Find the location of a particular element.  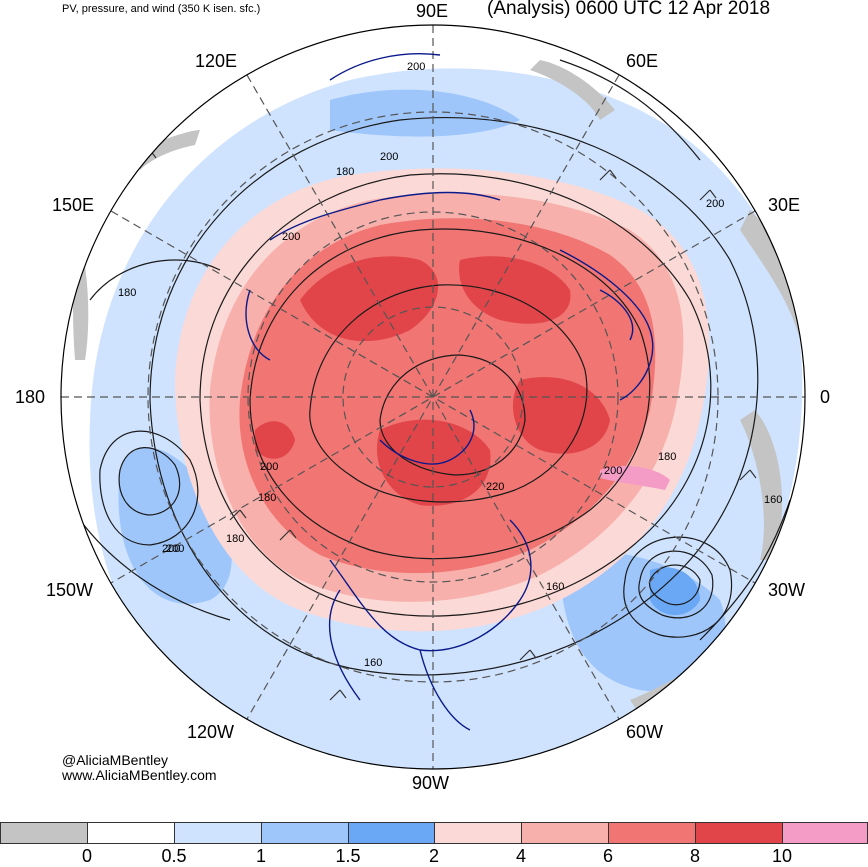

lon-label-150w: 150W is located at coordinates (70, 590).